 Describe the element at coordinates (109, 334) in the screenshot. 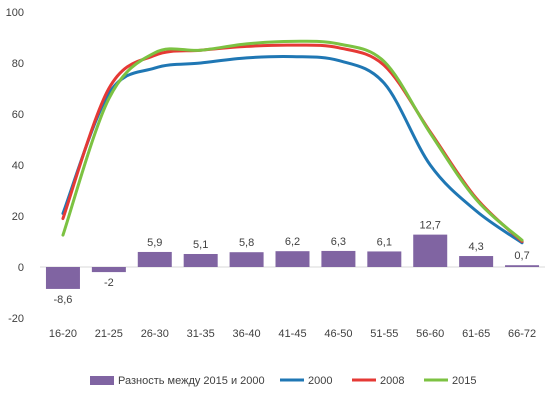

I see `x-tick-label: 21-25` at that location.